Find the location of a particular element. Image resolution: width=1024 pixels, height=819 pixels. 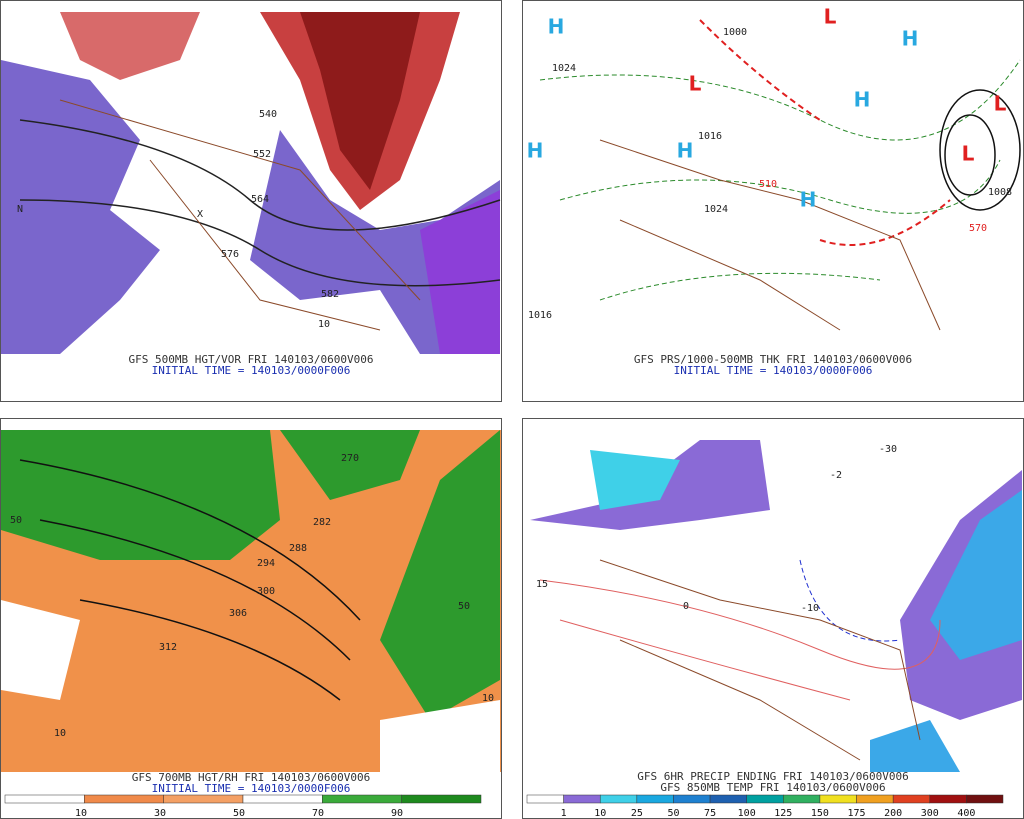

legend-label: 400 is located at coordinates (966, 813).